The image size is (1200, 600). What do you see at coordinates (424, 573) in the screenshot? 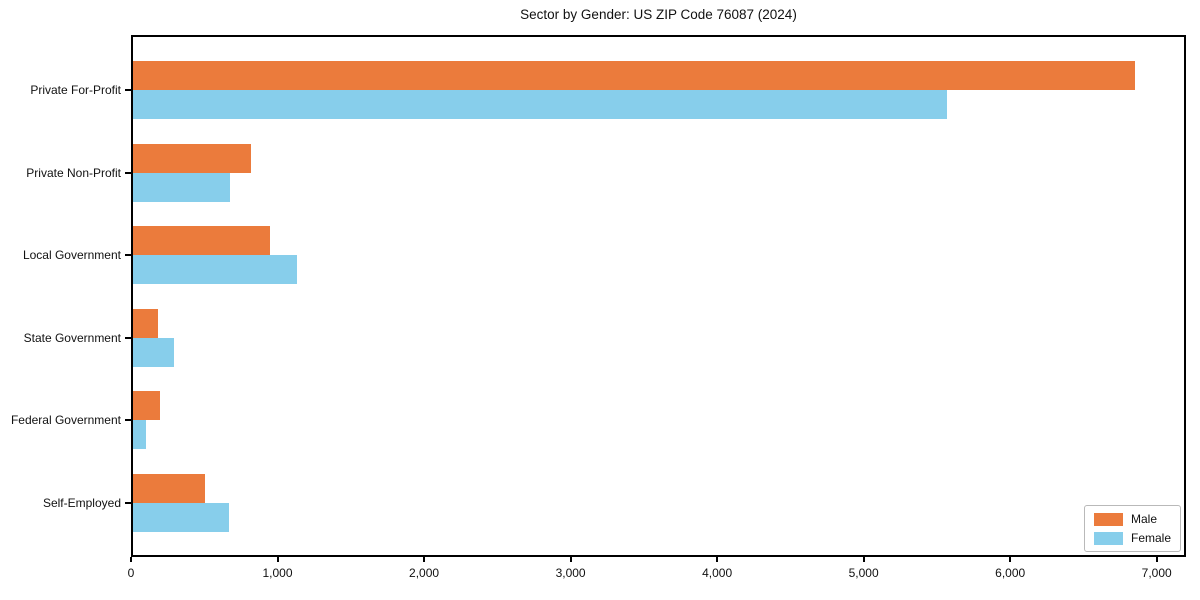
I see `x-tick-label: 2,000` at bounding box center [424, 573].